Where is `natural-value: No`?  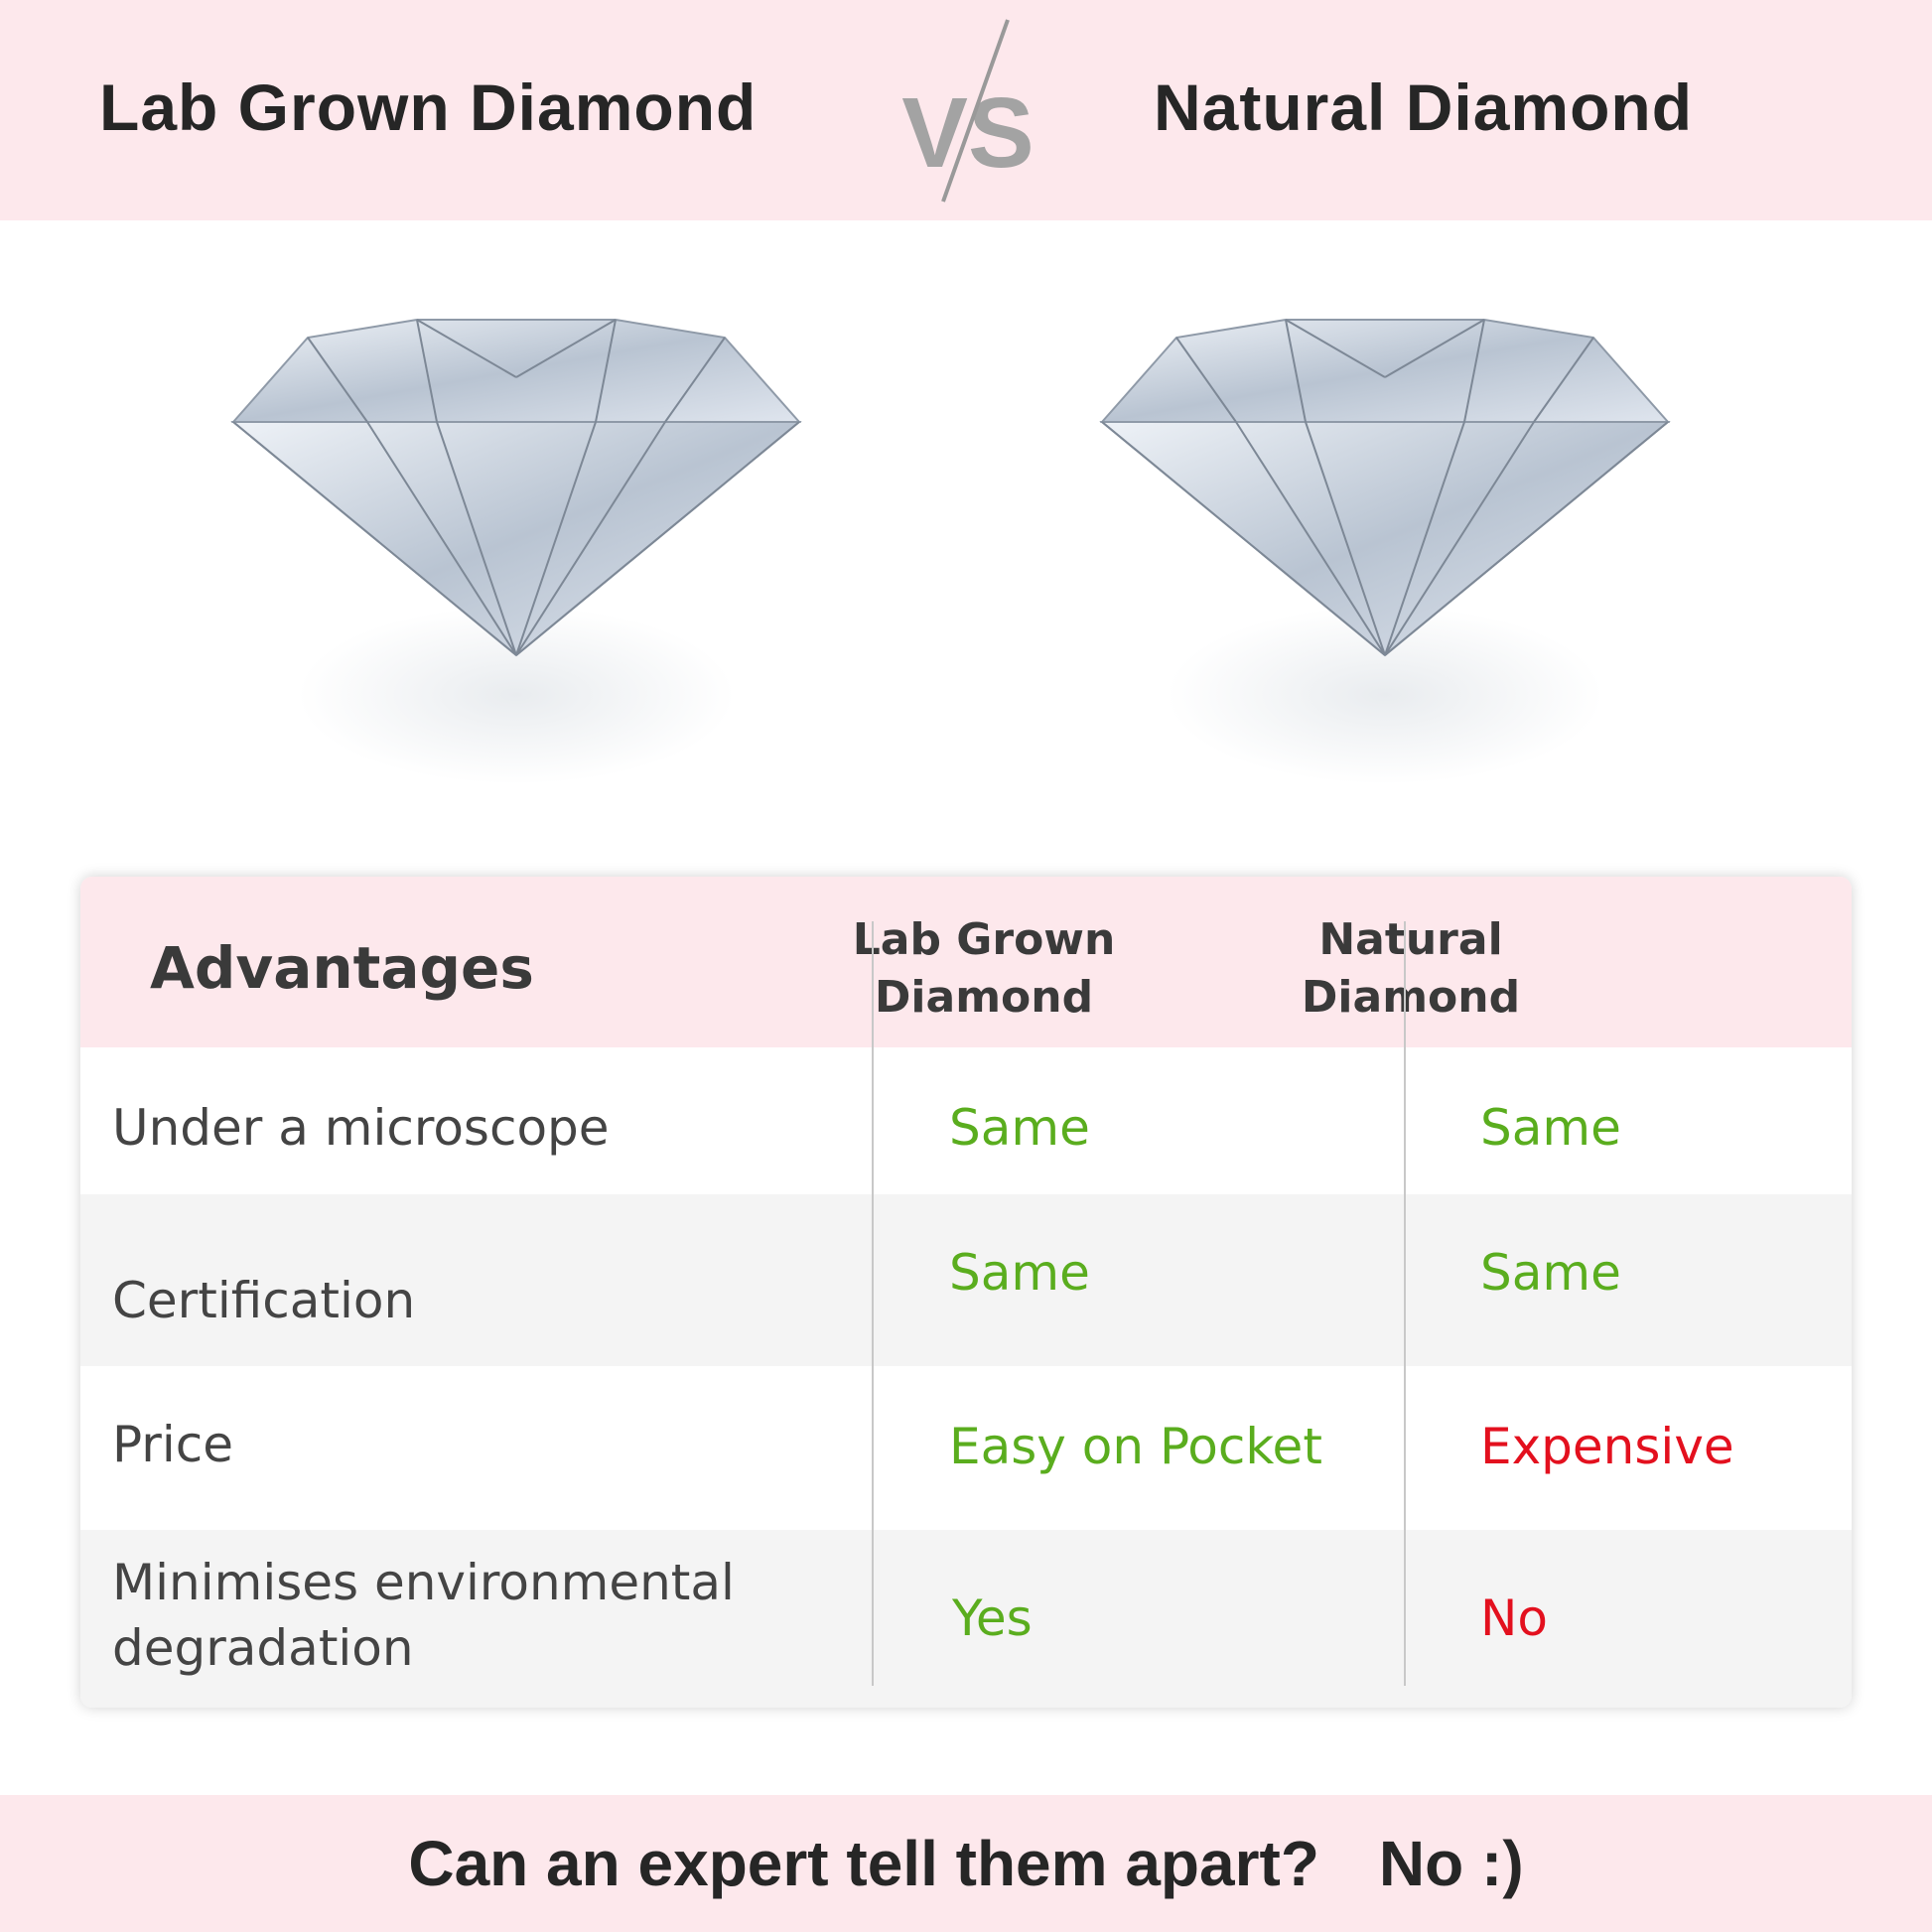 natural-value: No is located at coordinates (1514, 1618).